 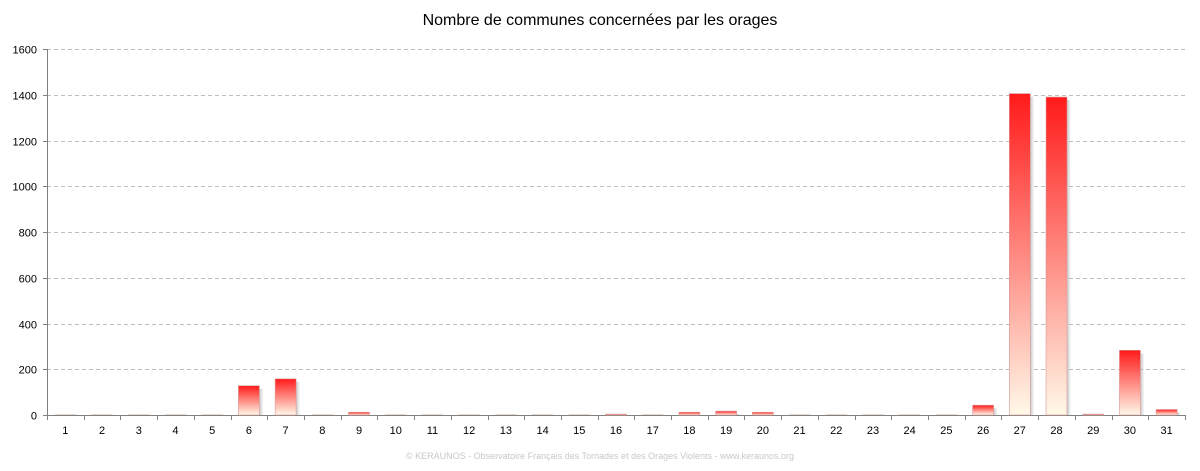 What do you see at coordinates (1056, 431) in the screenshot?
I see `x-tick-label: 28` at bounding box center [1056, 431].